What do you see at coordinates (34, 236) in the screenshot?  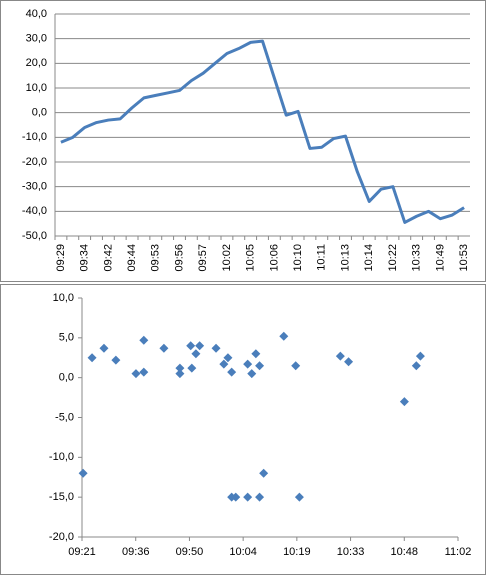 I see `y-tick-label: -50,0` at bounding box center [34, 236].